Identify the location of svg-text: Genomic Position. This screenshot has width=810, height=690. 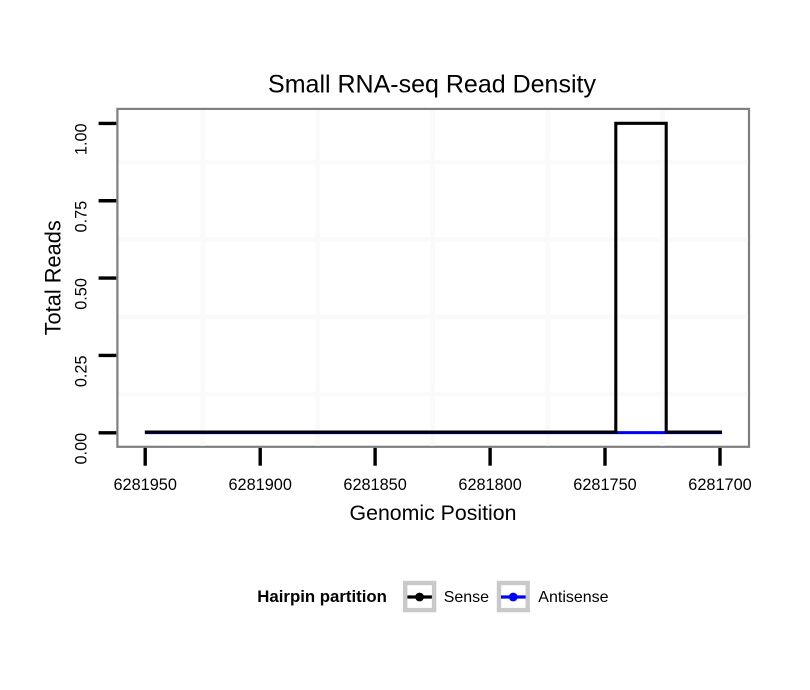
(433, 513).